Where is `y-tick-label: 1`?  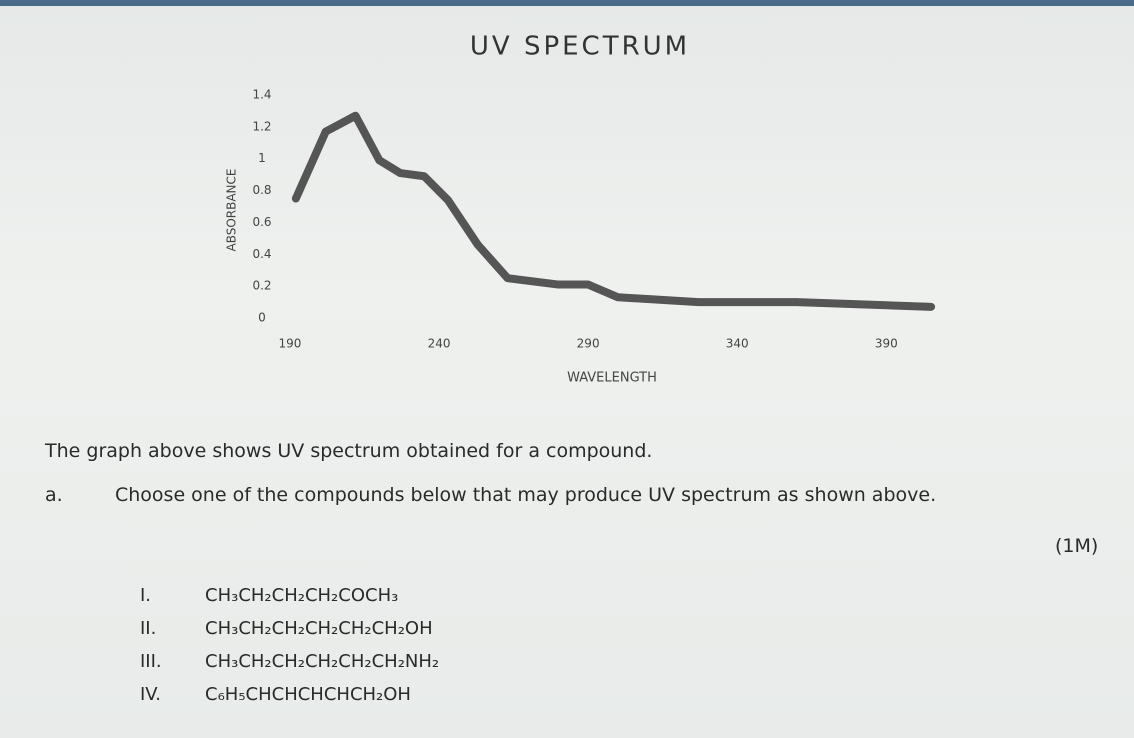
y-tick-label: 1 is located at coordinates (262, 158).